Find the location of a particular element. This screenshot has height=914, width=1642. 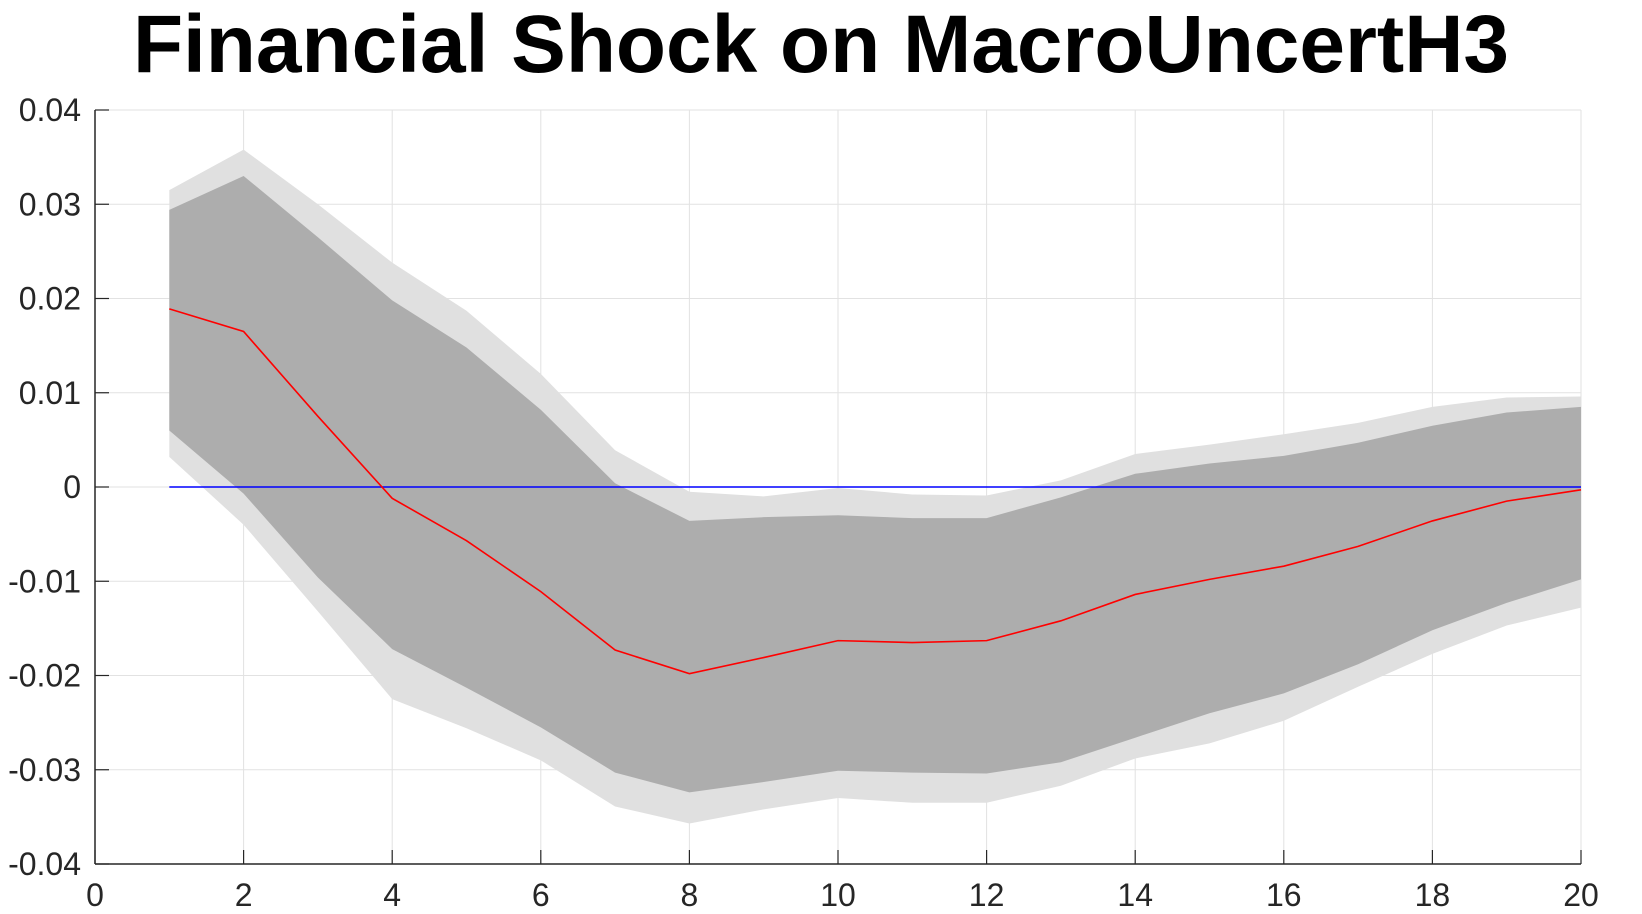

x-tick-label: 2 is located at coordinates (244, 895).